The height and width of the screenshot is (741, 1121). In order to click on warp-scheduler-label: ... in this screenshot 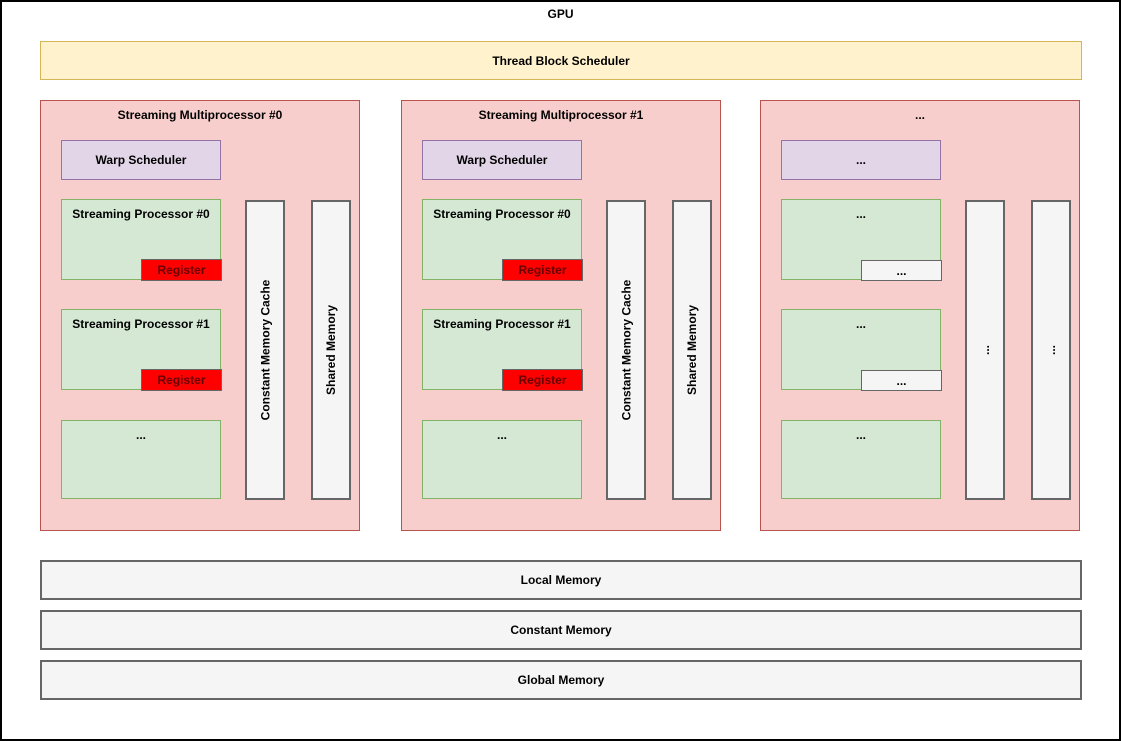, I will do `click(860, 160)`.